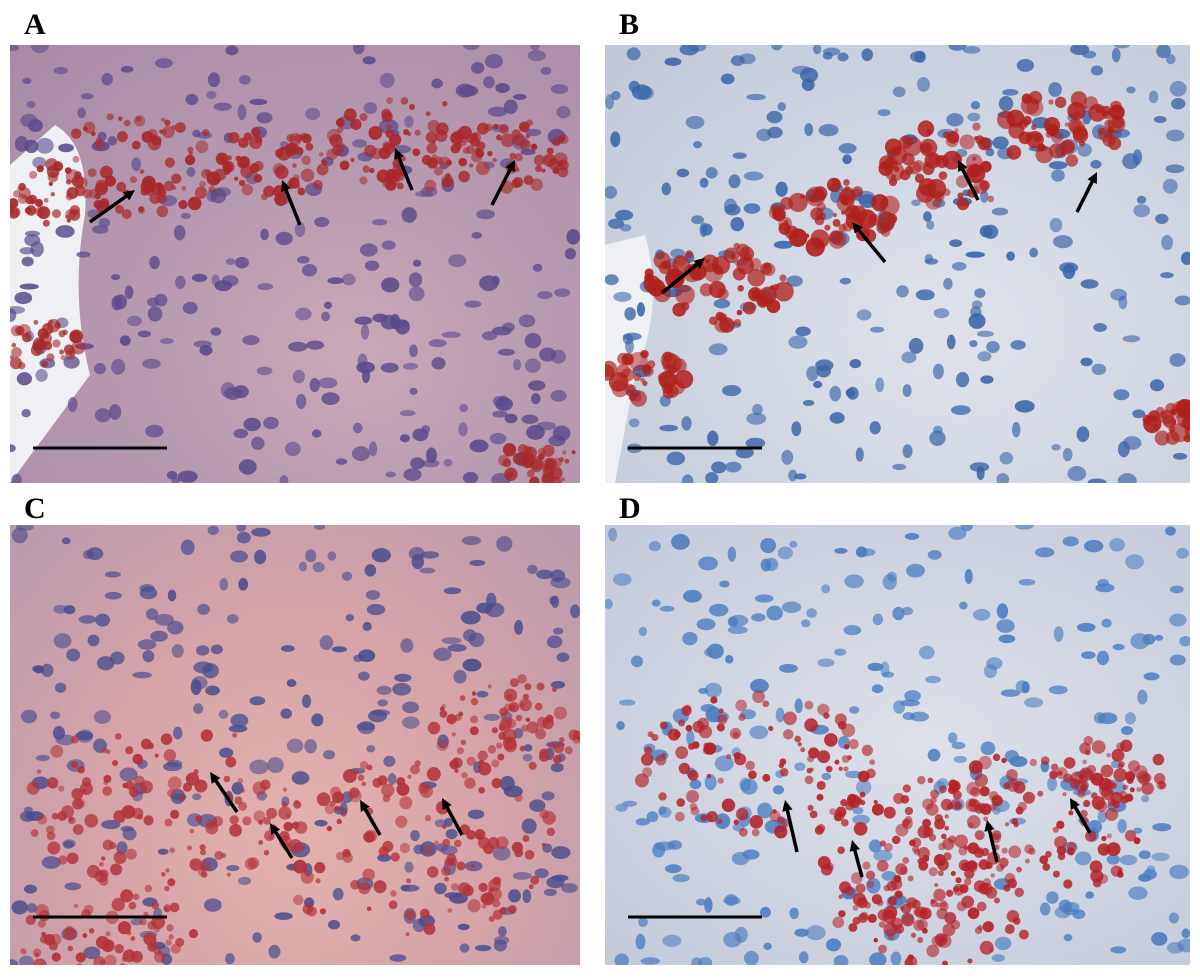  What do you see at coordinates (629, 24) in the screenshot?
I see `panel-label-b: B` at bounding box center [629, 24].